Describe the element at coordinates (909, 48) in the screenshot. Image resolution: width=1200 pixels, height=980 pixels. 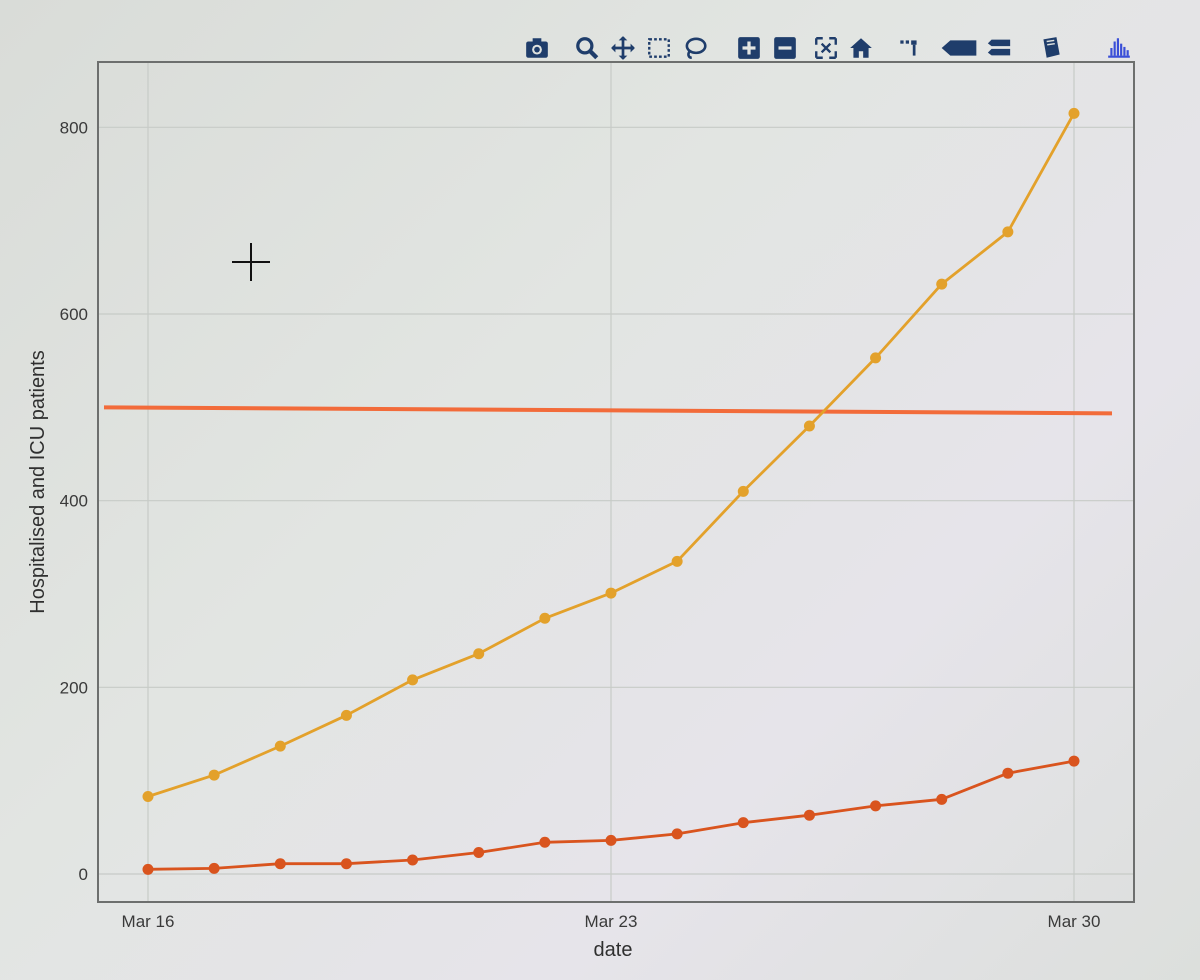
I see `spike-lines-icon` at that location.